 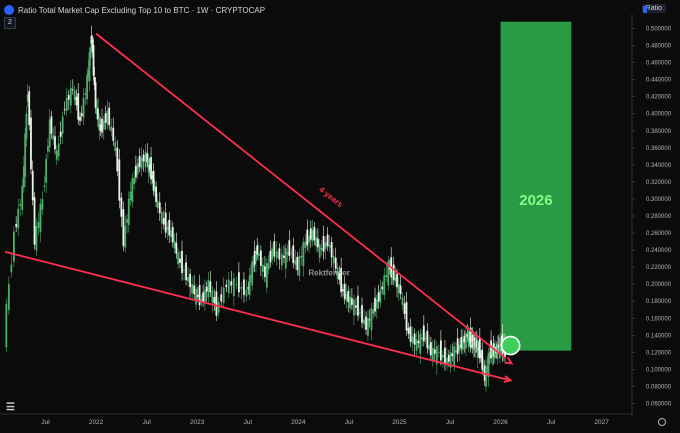 What do you see at coordinates (510, 345) in the screenshot?
I see `target-point-marker` at bounding box center [510, 345].